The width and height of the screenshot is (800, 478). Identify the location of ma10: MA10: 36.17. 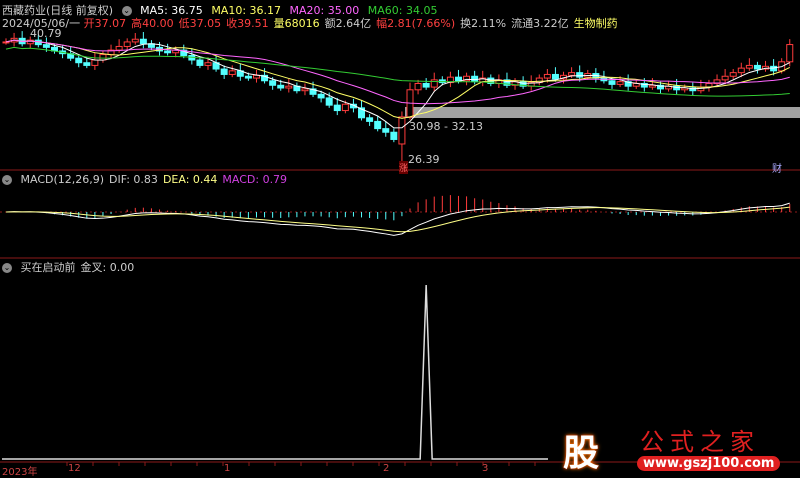
(246, 10).